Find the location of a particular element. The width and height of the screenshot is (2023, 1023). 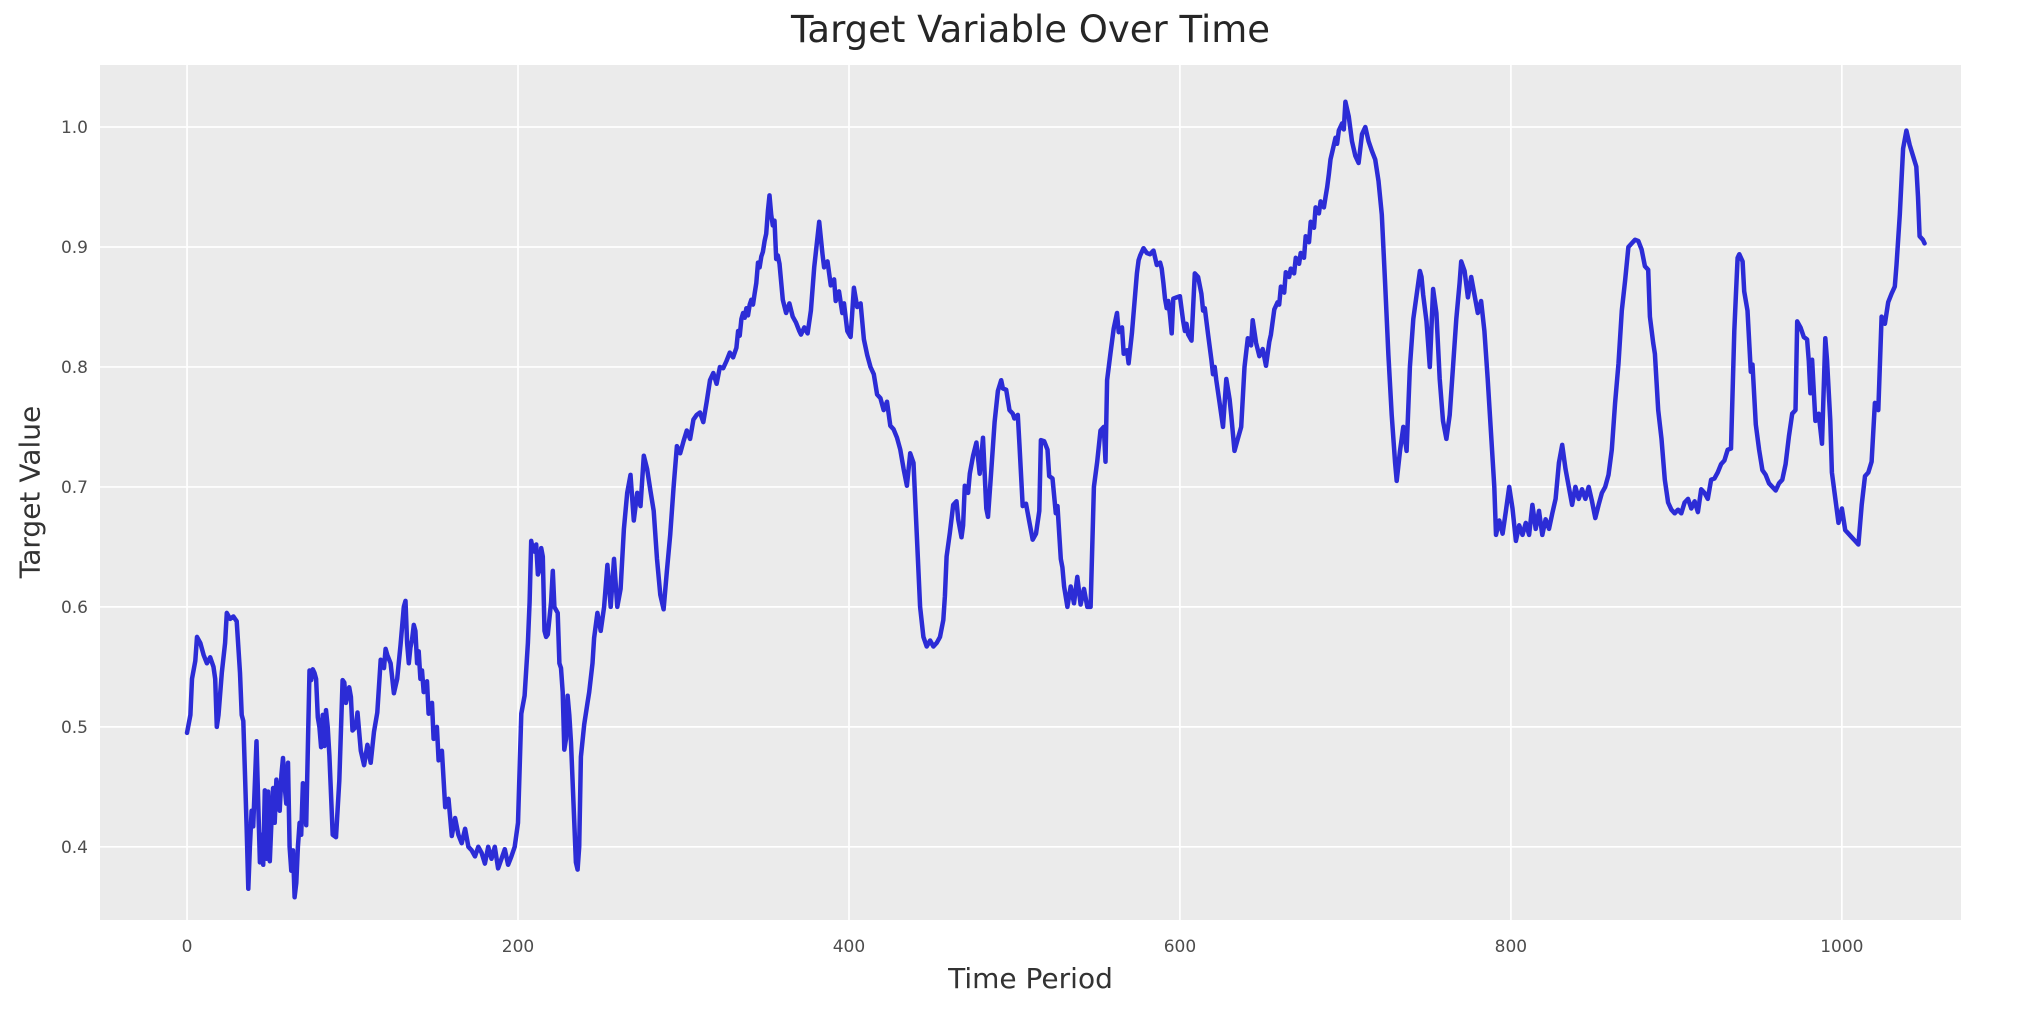

y-tick-label: 0.5 is located at coordinates (74, 728).